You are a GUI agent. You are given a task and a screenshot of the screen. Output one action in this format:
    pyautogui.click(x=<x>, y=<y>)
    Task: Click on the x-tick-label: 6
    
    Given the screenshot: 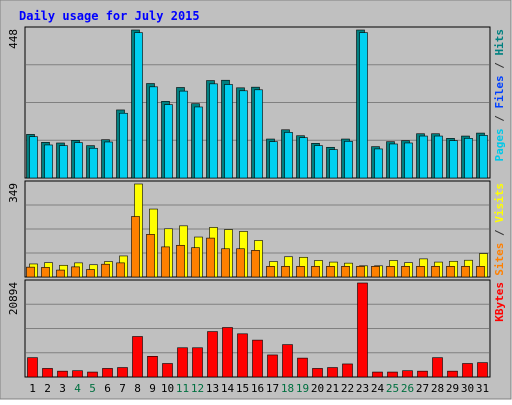 What is the action you would take?
    pyautogui.click(x=107, y=388)
    